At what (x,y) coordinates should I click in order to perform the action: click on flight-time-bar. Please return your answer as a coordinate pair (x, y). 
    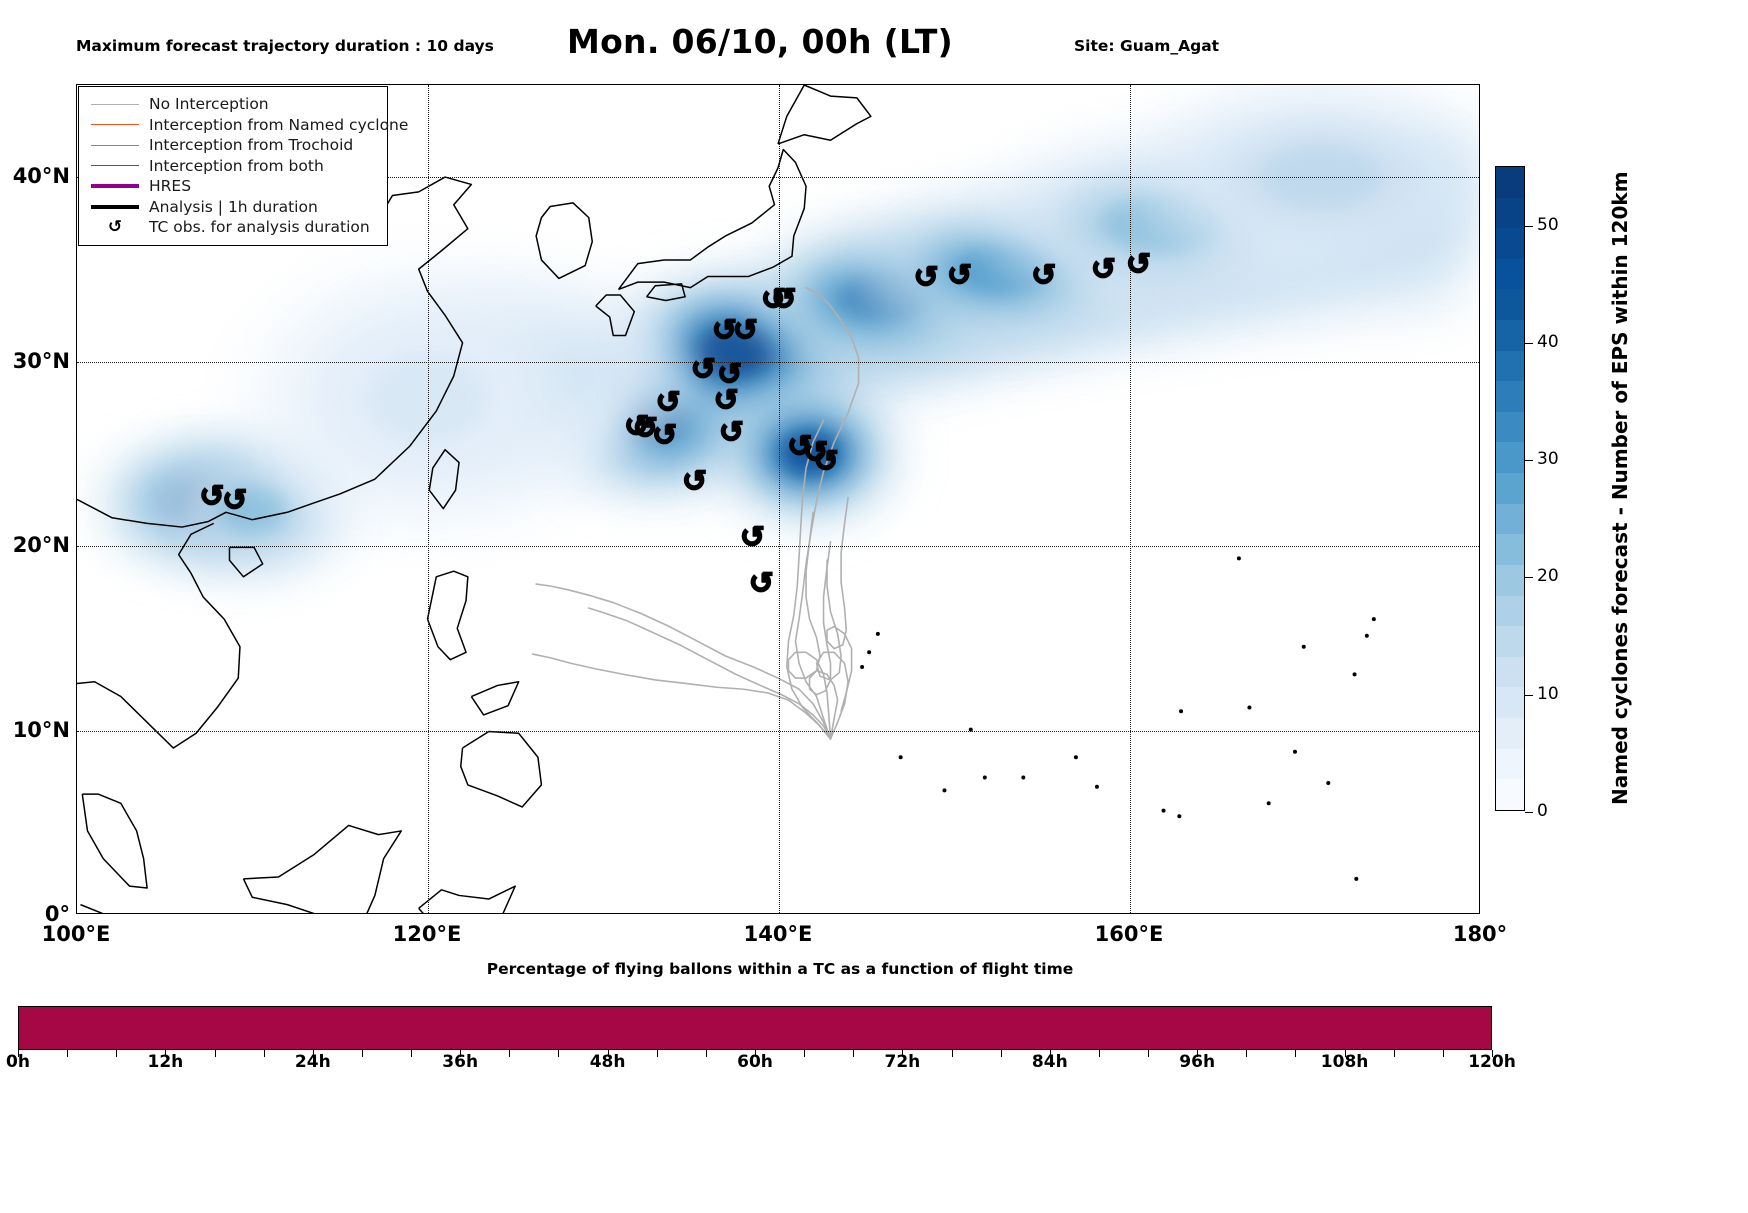
    Looking at the image, I should click on (755, 1028).